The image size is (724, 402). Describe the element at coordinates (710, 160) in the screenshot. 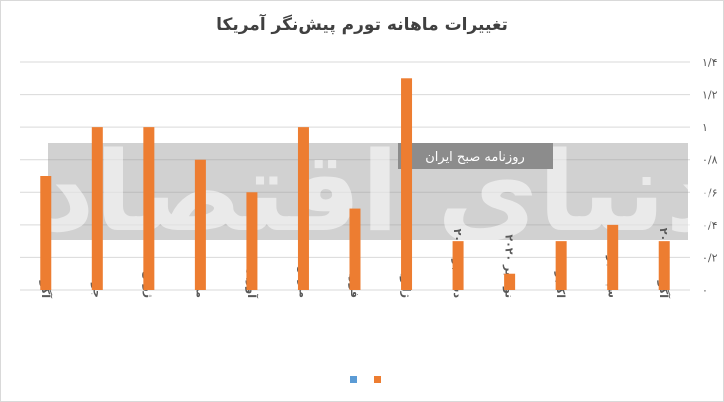

I see `y-tick-label: ۰/۸` at that location.